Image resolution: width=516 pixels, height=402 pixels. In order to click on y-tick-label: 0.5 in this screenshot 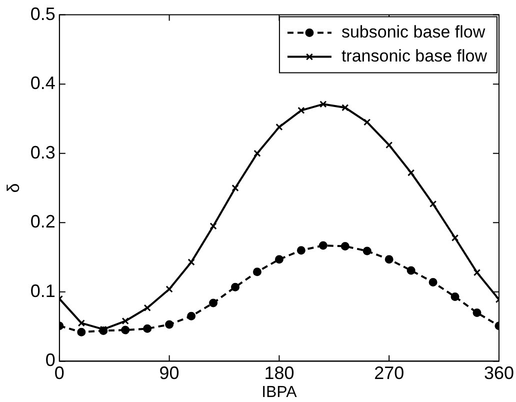, I will do `click(43, 14)`.